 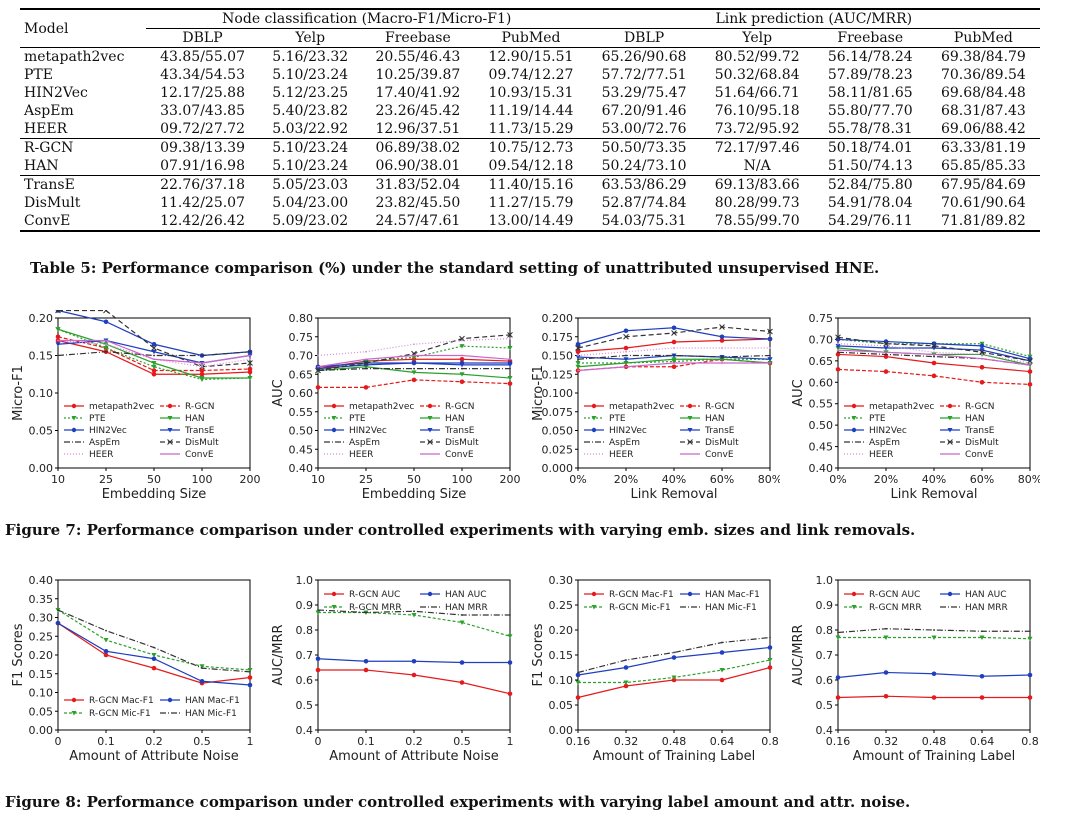 What do you see at coordinates (211, 714) in the screenshot?
I see `legend-label: HAN Mic-F1` at bounding box center [211, 714].